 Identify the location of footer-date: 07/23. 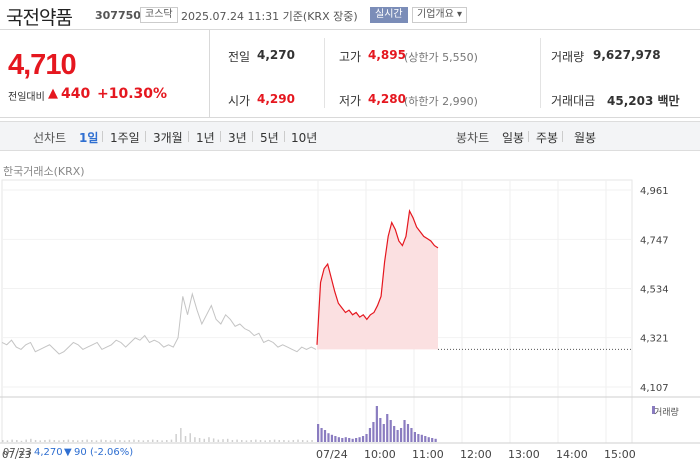
(17, 452).